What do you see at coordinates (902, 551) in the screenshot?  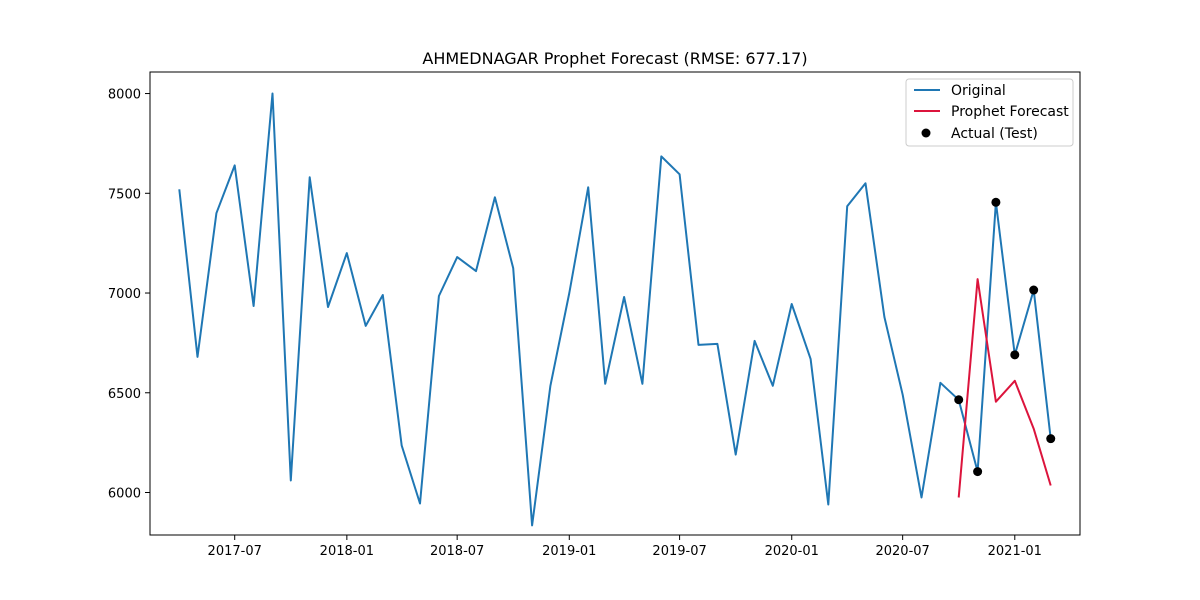 I see `x-tick-label: 2020-07` at bounding box center [902, 551].